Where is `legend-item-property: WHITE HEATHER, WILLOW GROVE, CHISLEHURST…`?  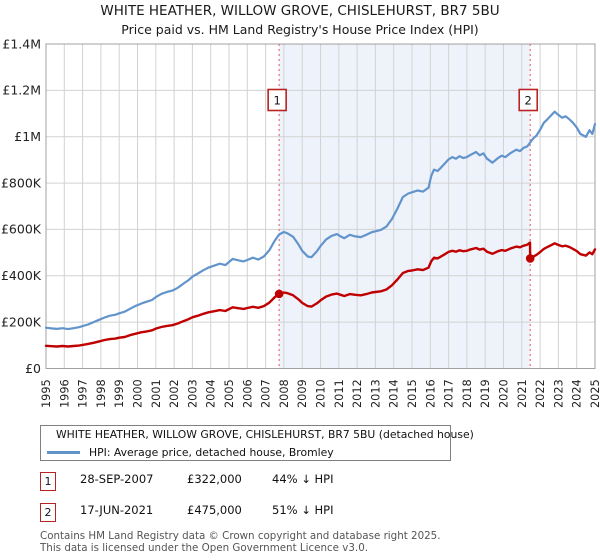
legend-item-property: WHITE HEATHER, WILLOW GROVE, CHISLEHURST… is located at coordinates (260, 434).